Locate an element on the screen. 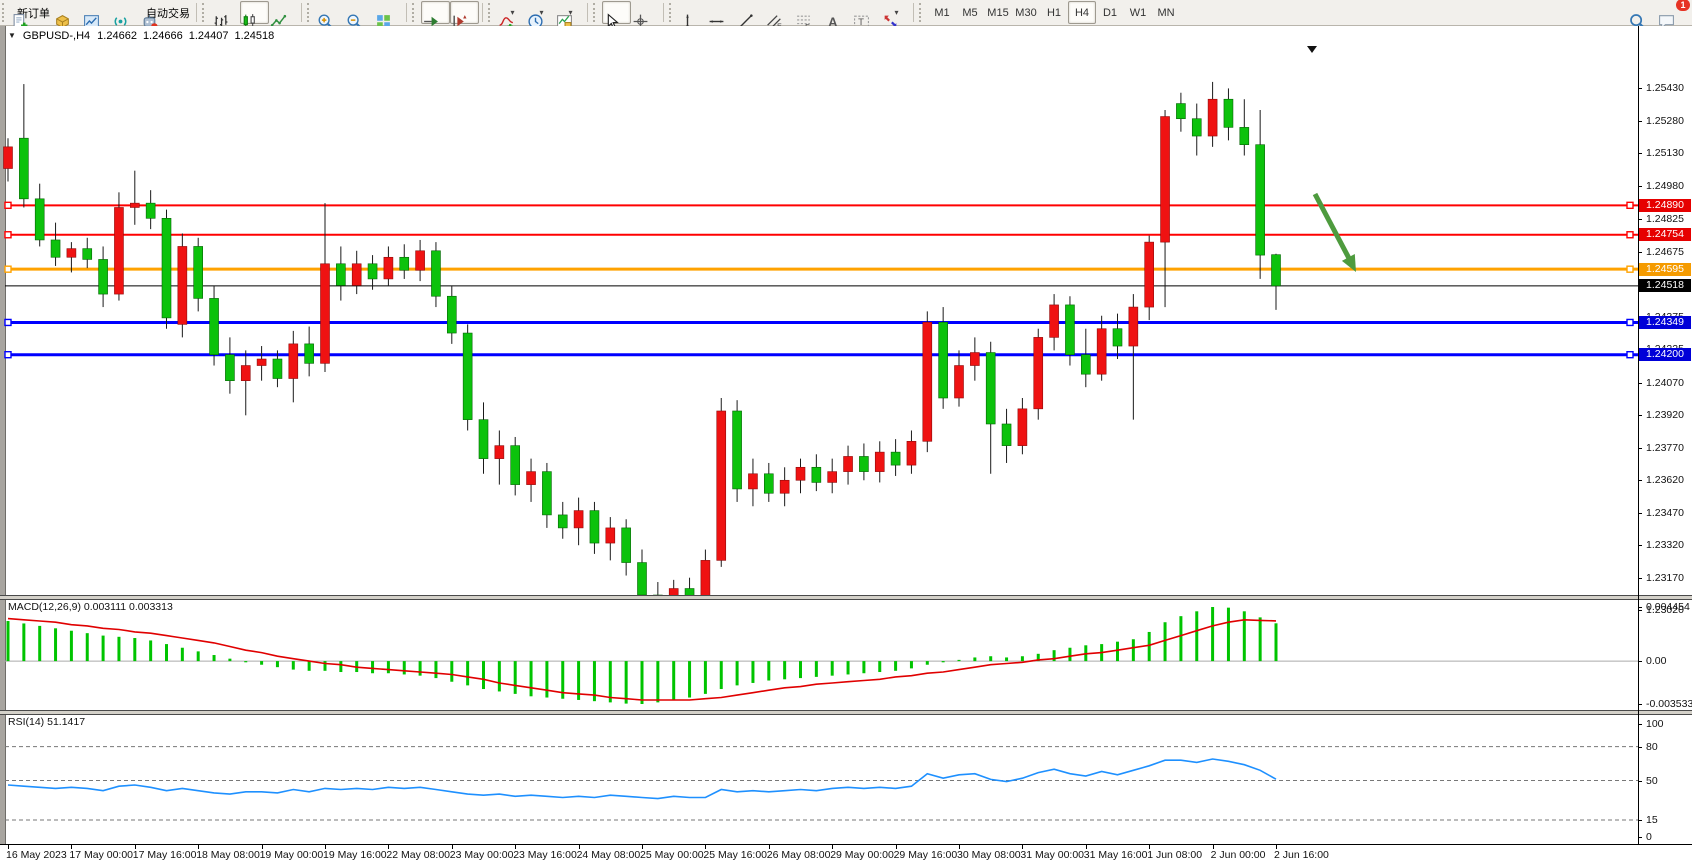 This screenshot has width=1692, height=866. chart-shift-button is located at coordinates (464, 14).